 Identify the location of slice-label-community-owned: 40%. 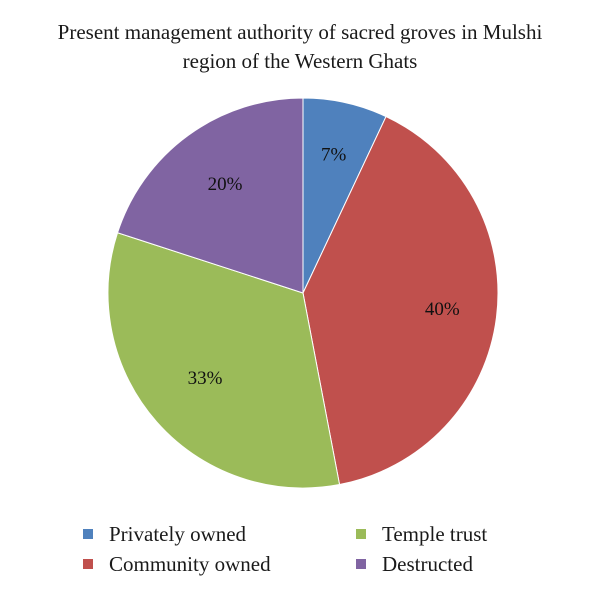
(442, 309).